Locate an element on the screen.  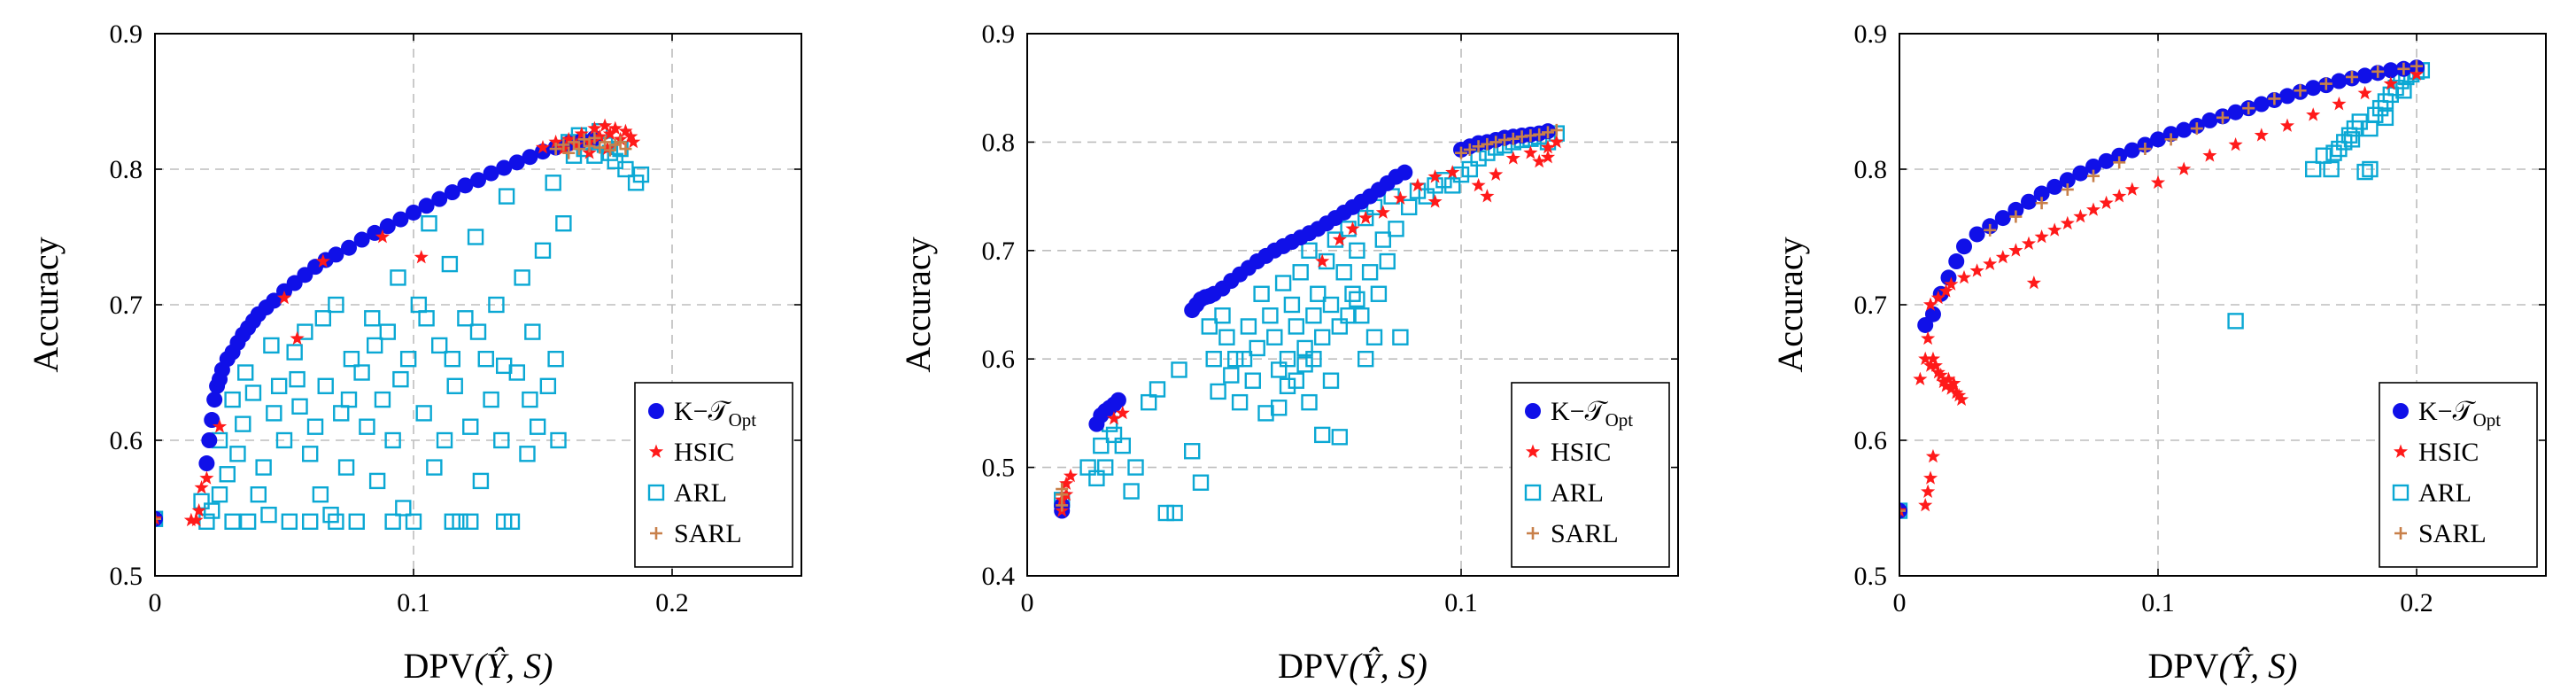
x-tick-label: 0 is located at coordinates (1900, 602).